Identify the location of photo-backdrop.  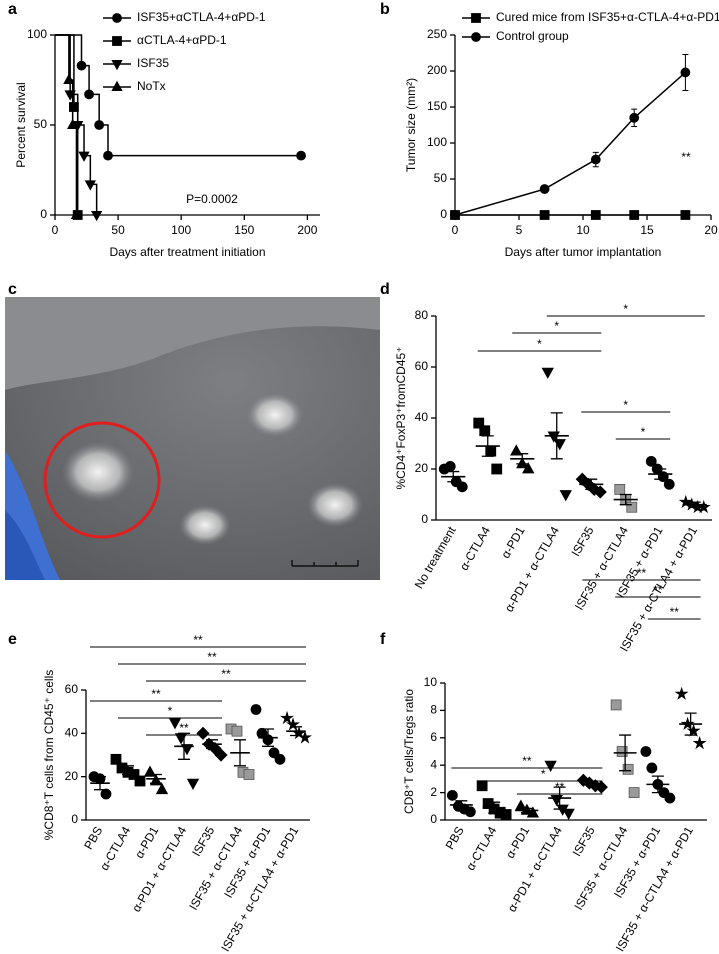
(192, 343).